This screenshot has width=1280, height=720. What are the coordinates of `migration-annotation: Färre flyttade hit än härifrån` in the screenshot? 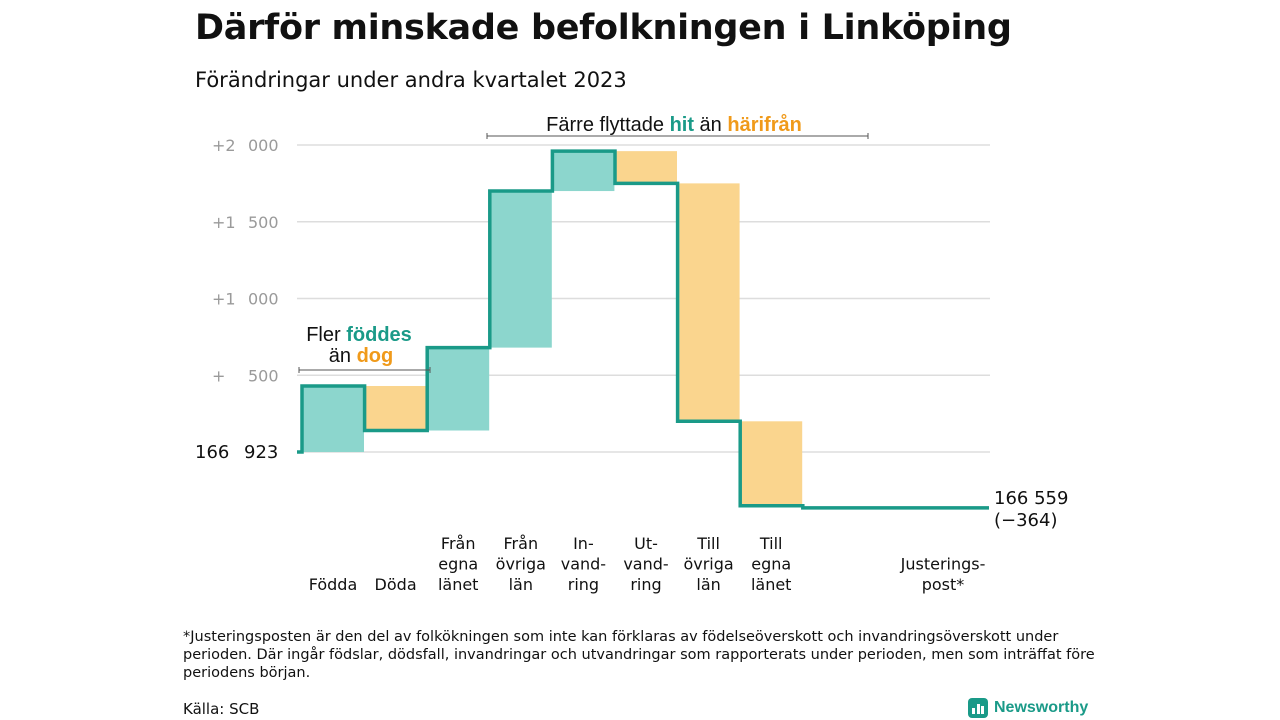 It's located at (674, 124).